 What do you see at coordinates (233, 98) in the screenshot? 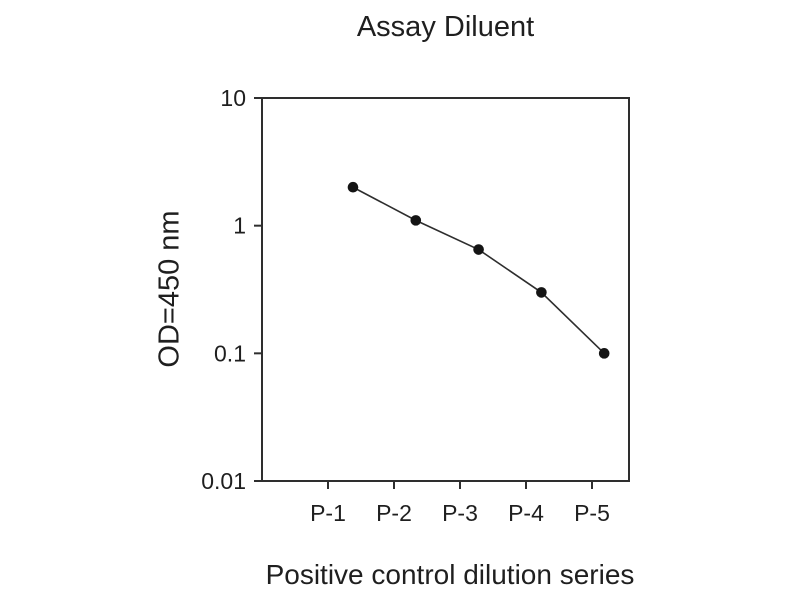
I see `y-tick-label: 10` at bounding box center [233, 98].